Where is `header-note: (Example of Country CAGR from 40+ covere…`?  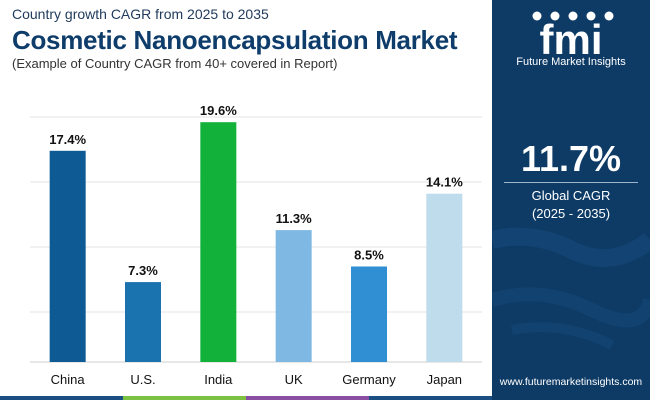 header-note: (Example of Country CAGR from 40+ covere… is located at coordinates (175, 63).